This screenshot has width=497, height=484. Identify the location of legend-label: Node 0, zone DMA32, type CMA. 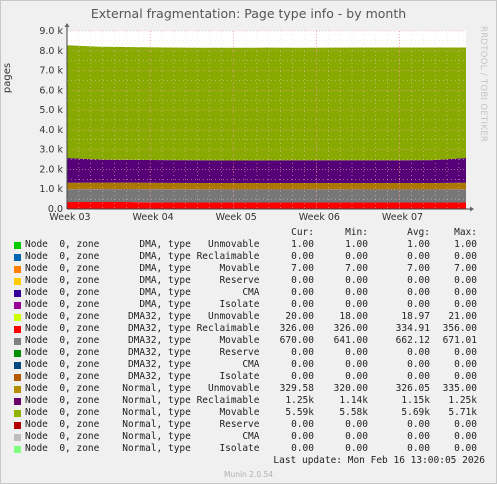
(142, 364).